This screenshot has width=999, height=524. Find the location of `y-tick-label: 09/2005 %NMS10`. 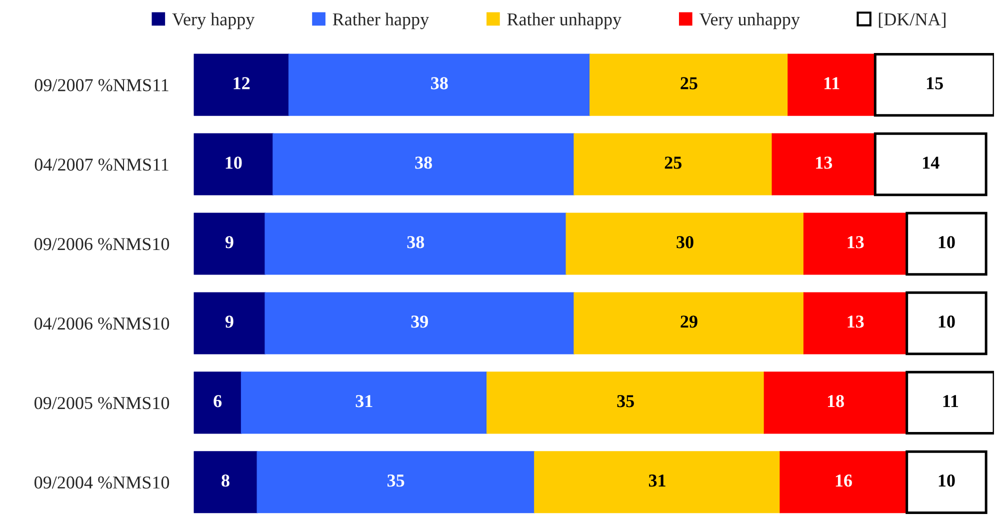

y-tick-label: 09/2005 %NMS10 is located at coordinates (102, 403).